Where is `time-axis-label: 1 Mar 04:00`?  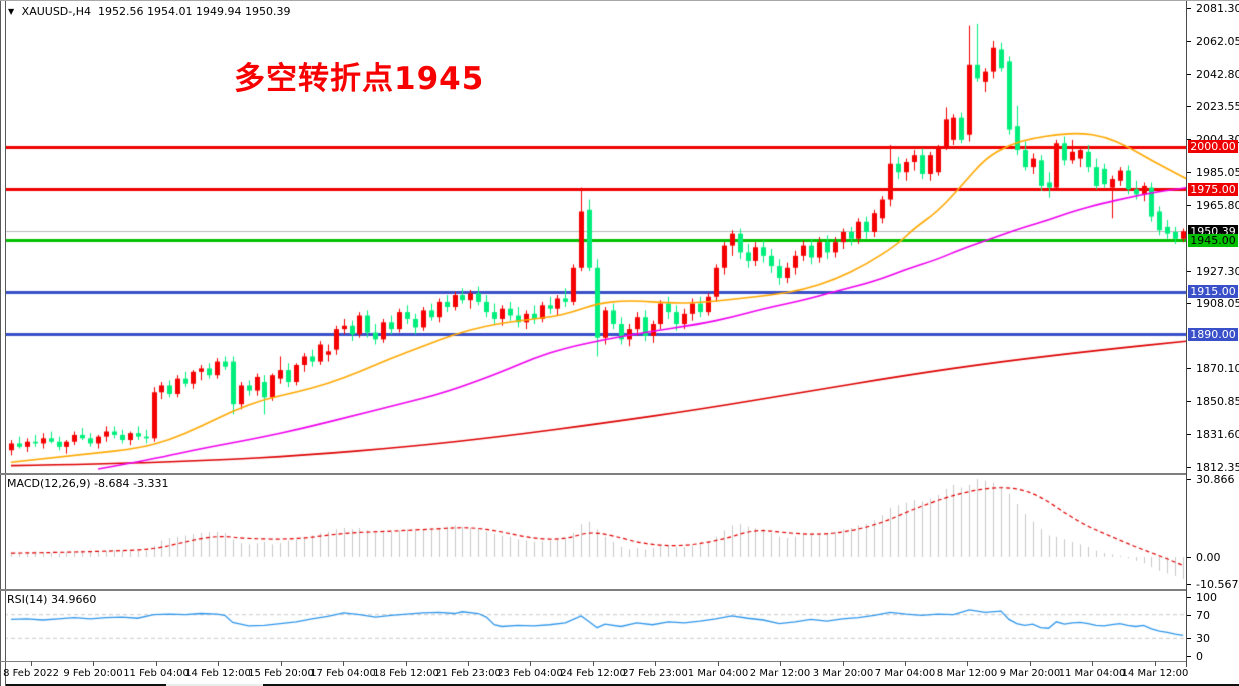 time-axis-label: 1 Mar 04:00 is located at coordinates (718, 673).